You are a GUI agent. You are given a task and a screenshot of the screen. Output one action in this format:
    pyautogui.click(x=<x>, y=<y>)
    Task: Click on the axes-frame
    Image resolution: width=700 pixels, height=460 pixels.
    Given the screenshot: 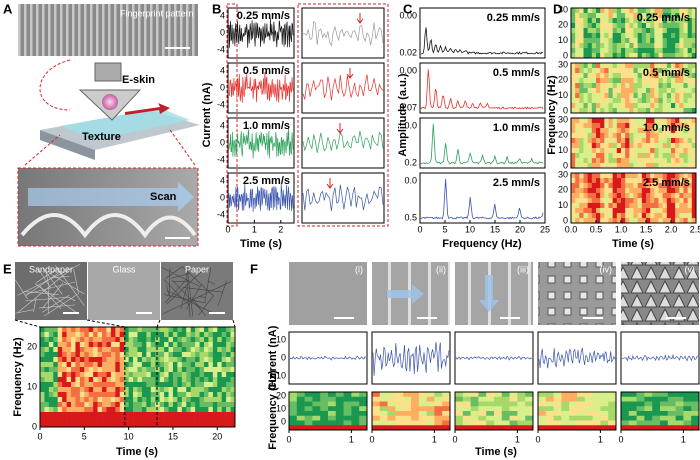 What is the action you would take?
    pyautogui.click(x=577, y=411)
    